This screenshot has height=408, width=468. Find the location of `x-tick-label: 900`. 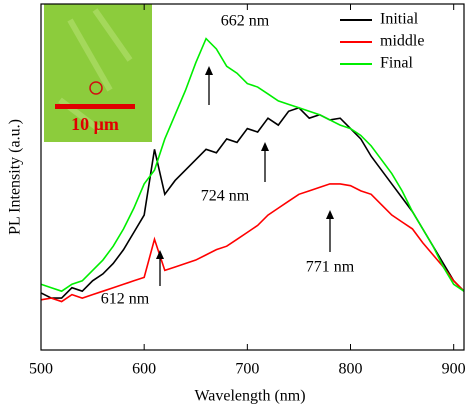

x-tick-label: 900 is located at coordinates (454, 369).